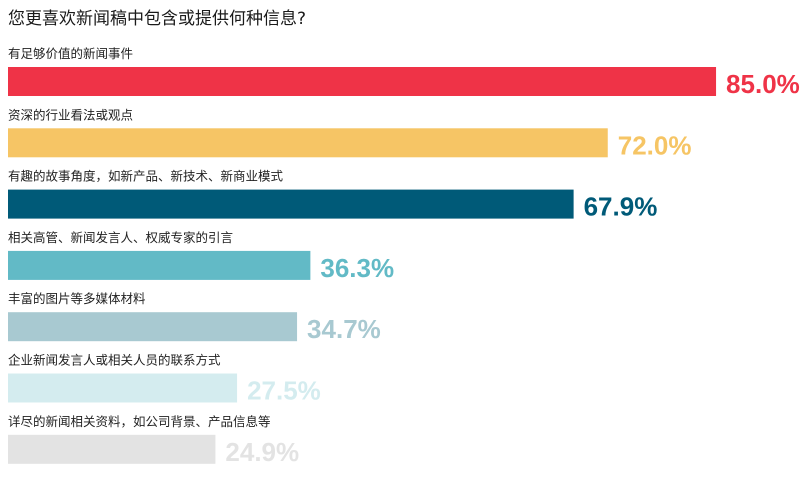 This screenshot has height=478, width=805. What do you see at coordinates (655, 145) in the screenshot?
I see `value-label: 72.0%` at bounding box center [655, 145].